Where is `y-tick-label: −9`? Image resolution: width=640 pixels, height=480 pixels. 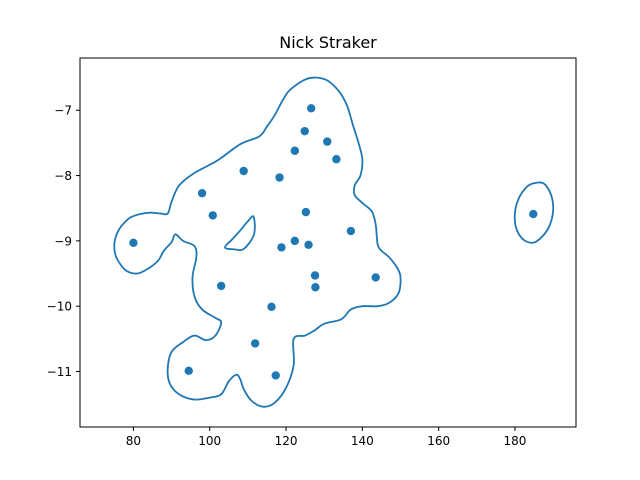 y-tick-label: −9 is located at coordinates (63, 241).